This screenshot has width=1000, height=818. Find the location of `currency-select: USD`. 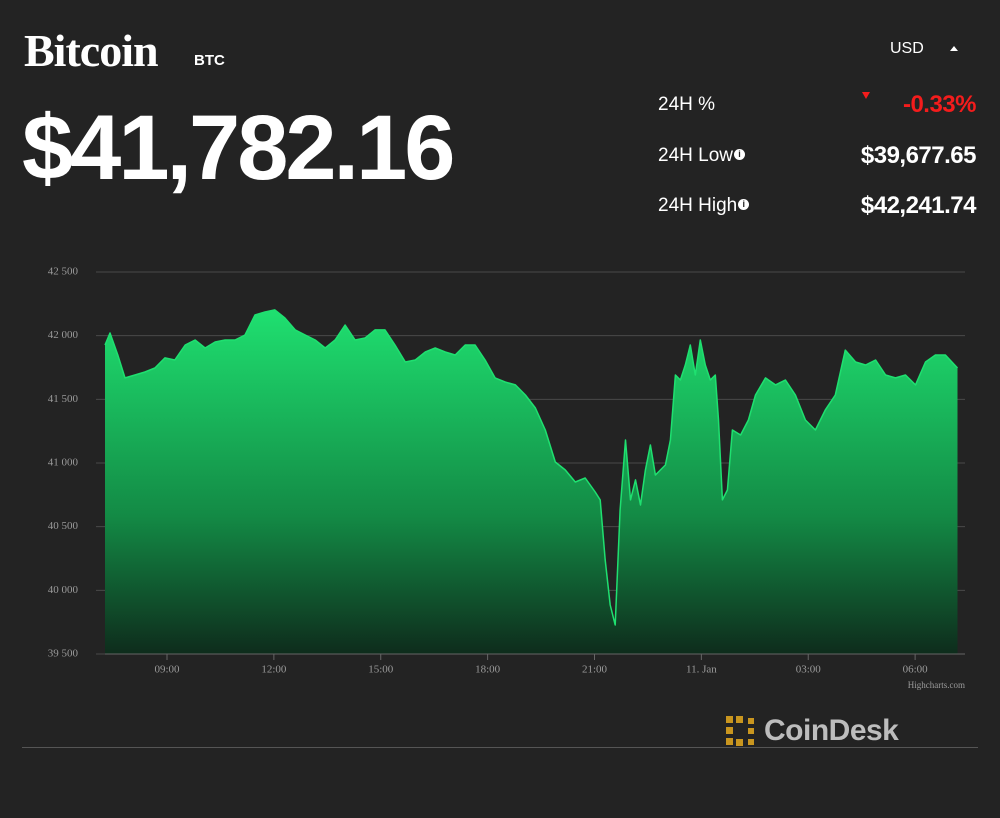

currency-select: USD is located at coordinates (907, 48).